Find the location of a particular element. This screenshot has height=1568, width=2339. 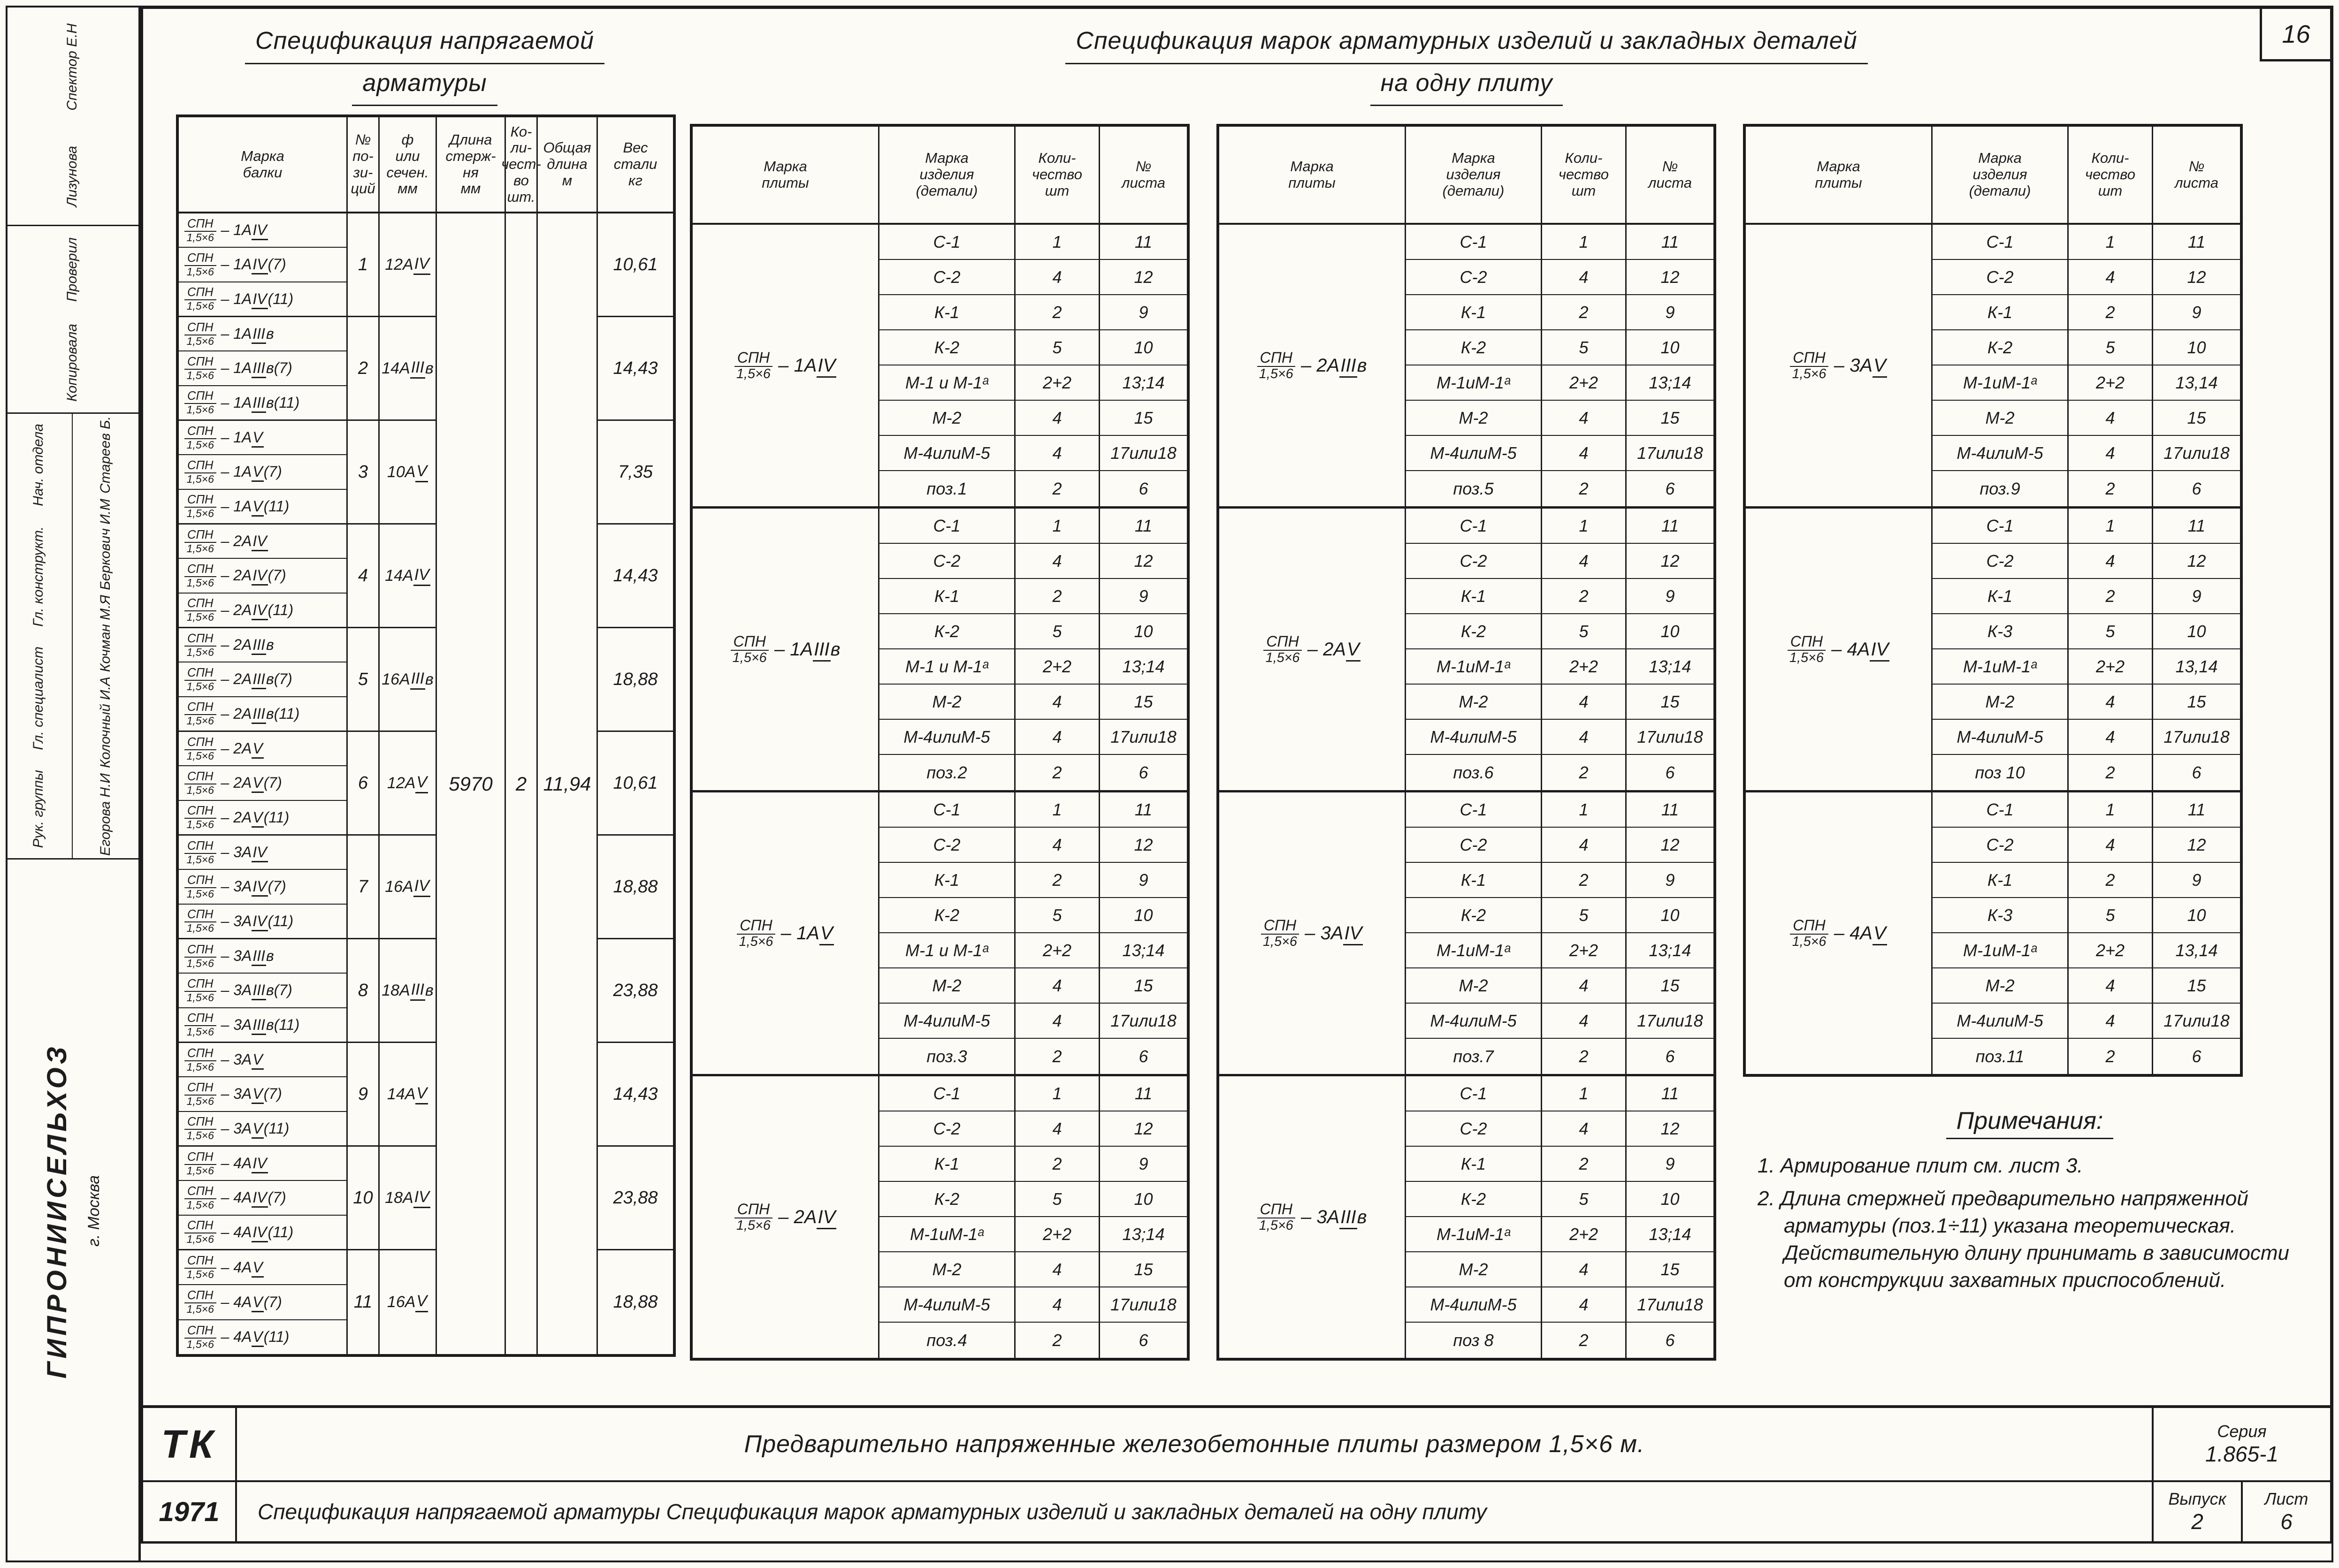

item-quantity: 5 is located at coordinates (2111, 631).